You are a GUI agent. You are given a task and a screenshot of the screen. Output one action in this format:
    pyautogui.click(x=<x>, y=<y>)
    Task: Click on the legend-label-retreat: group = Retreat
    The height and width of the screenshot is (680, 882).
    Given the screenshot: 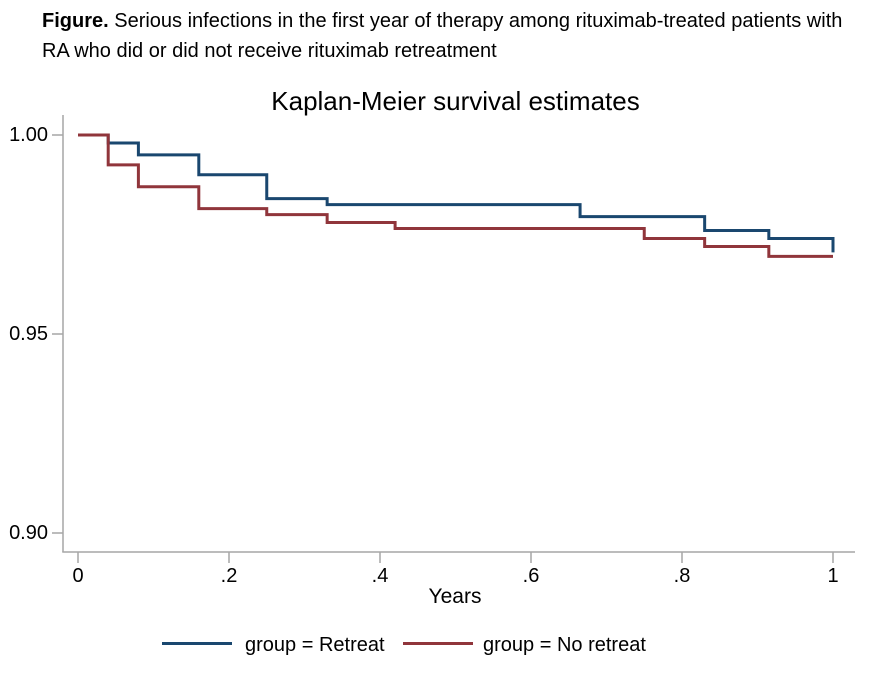 What is the action you would take?
    pyautogui.click(x=315, y=645)
    